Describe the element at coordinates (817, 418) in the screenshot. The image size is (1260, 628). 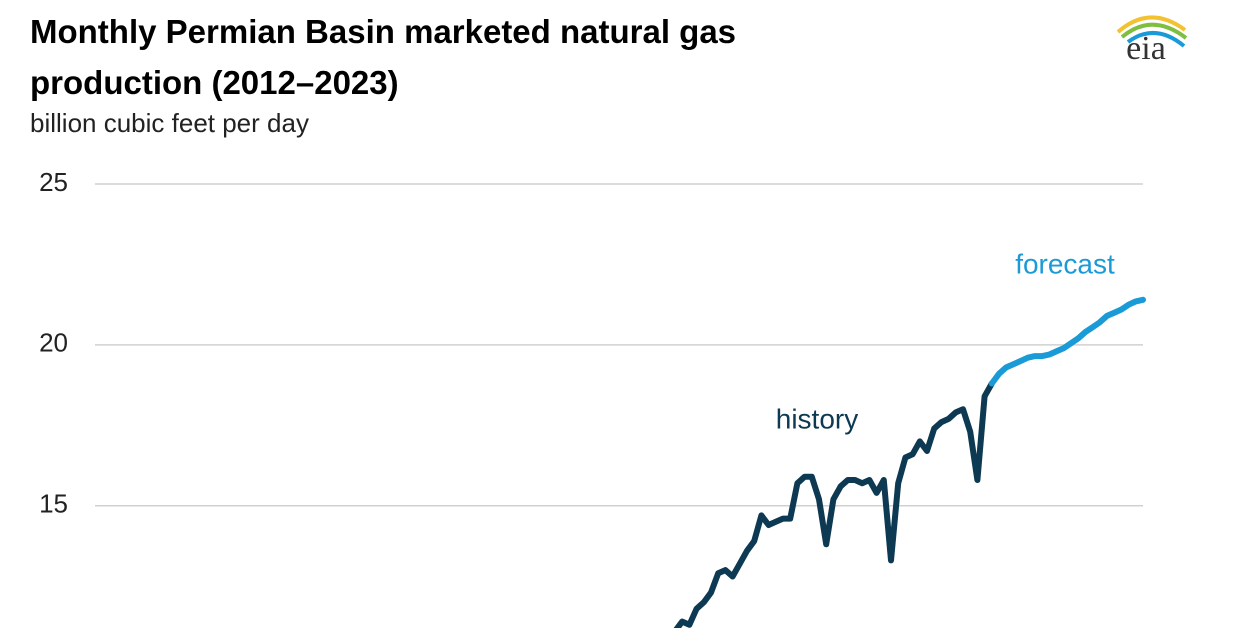
I see `series-label: history` at that location.